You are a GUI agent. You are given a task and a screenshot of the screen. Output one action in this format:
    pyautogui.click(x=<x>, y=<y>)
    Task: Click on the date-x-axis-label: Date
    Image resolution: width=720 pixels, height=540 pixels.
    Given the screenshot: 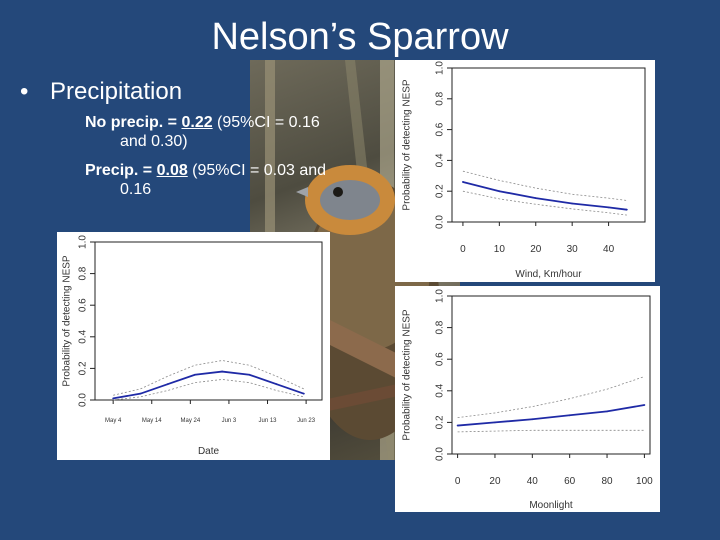 What is the action you would take?
    pyautogui.click(x=209, y=451)
    